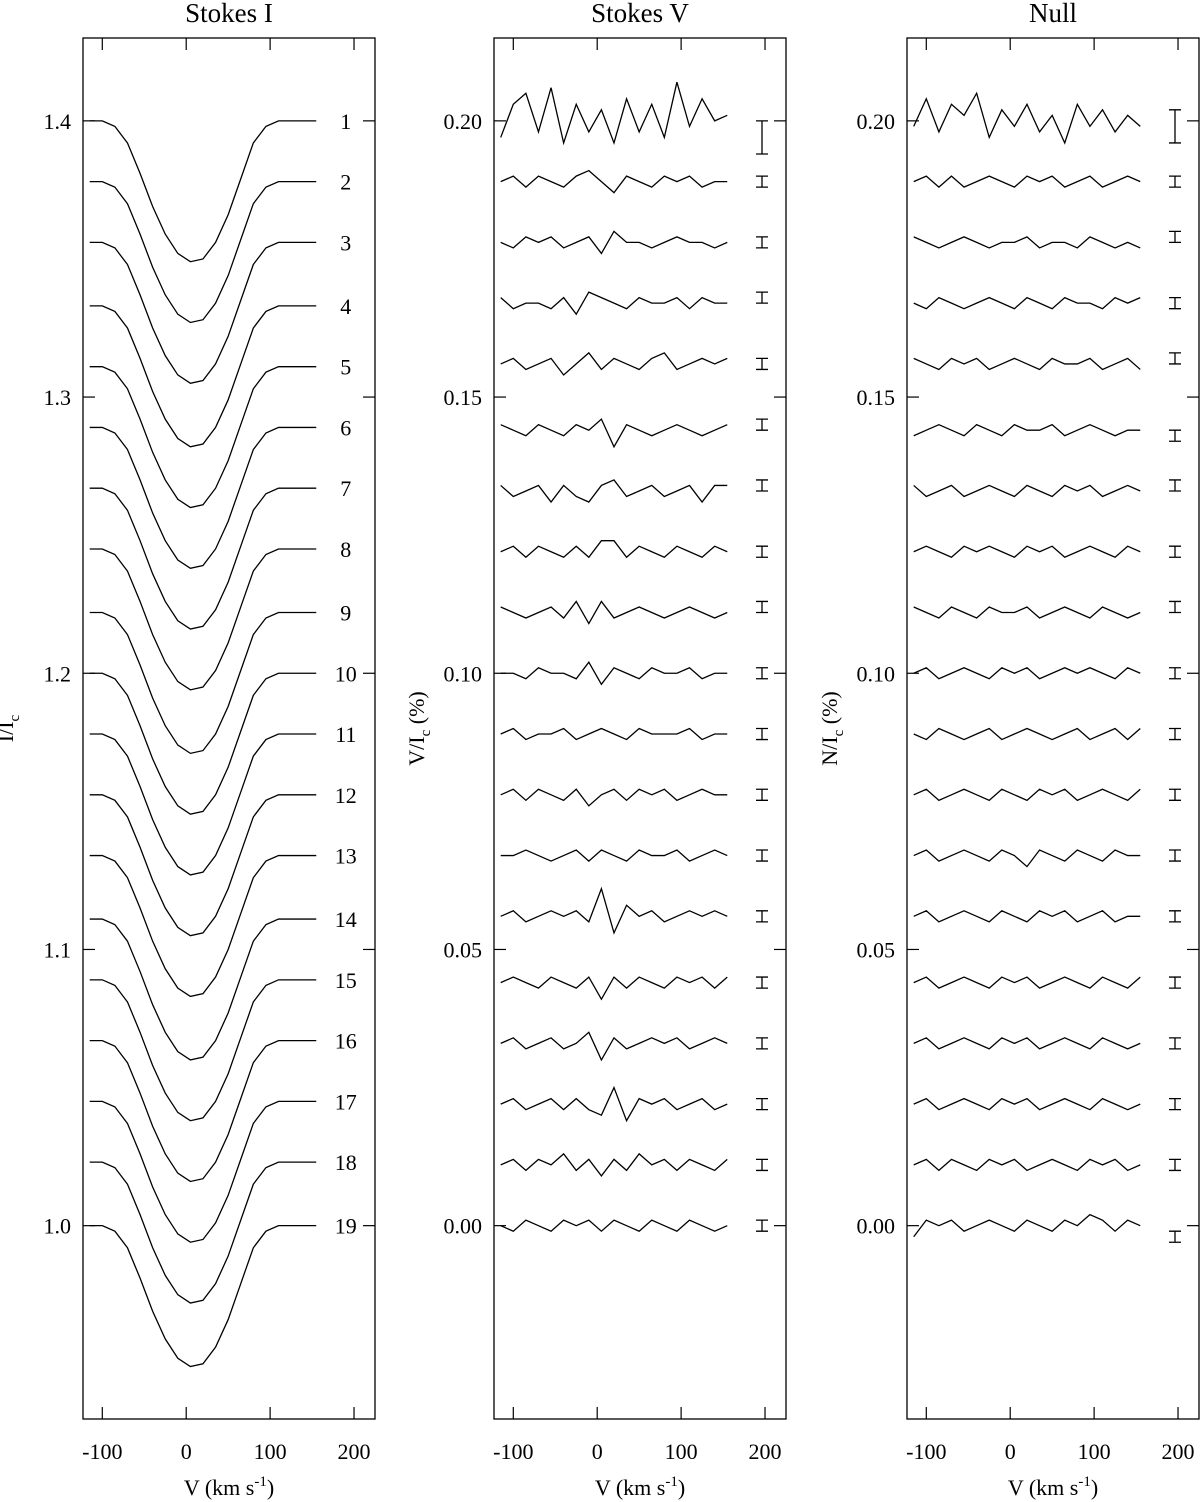 This screenshot has width=1200, height=1502. What do you see at coordinates (345, 488) in the screenshot?
I see `profile-number: 7` at bounding box center [345, 488].